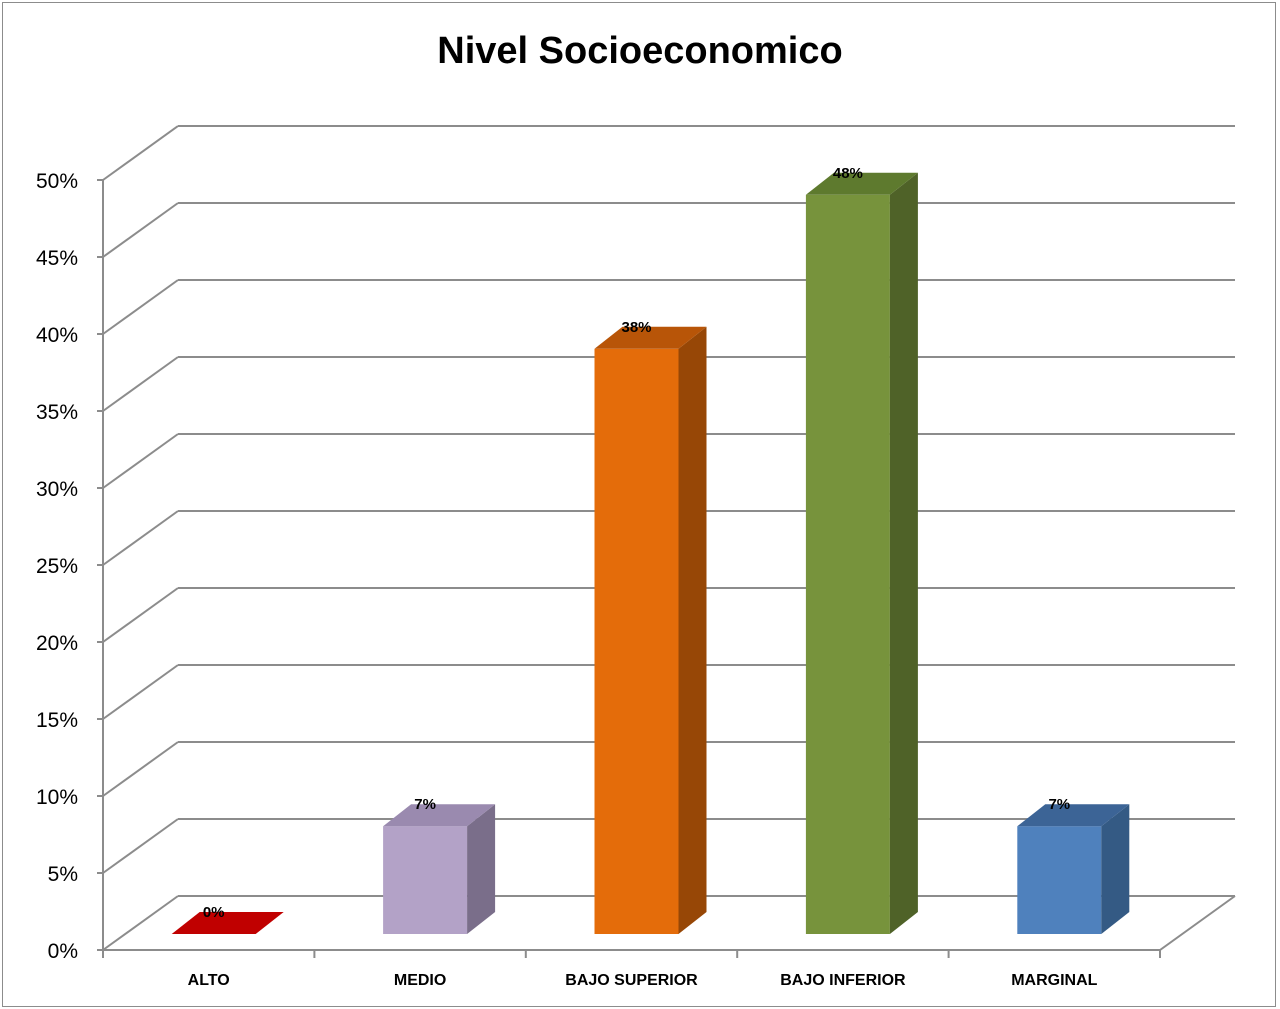 This screenshot has height=1009, width=1280. I want to click on x-tick-label: MARGINAL, so click(1054, 980).